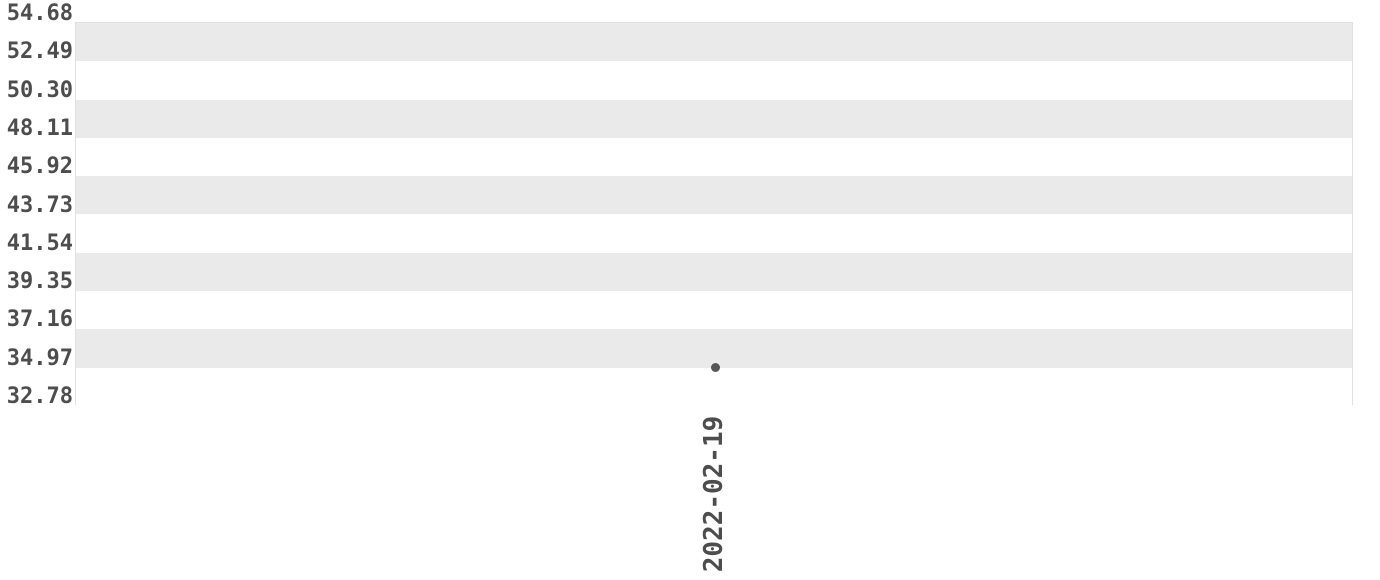  I want to click on y-tick-label: 32.78, so click(39, 396).